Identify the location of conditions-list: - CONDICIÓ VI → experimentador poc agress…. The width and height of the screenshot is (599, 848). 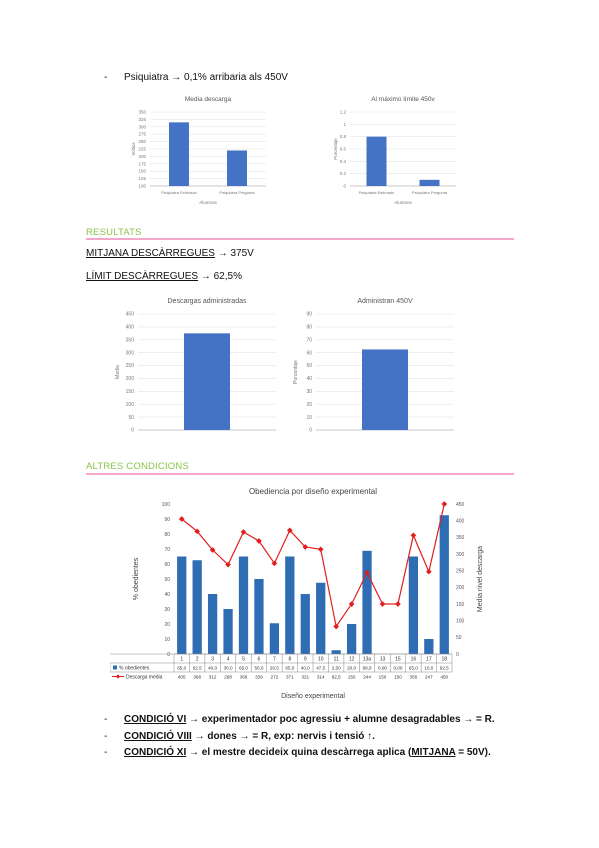
(299, 737).